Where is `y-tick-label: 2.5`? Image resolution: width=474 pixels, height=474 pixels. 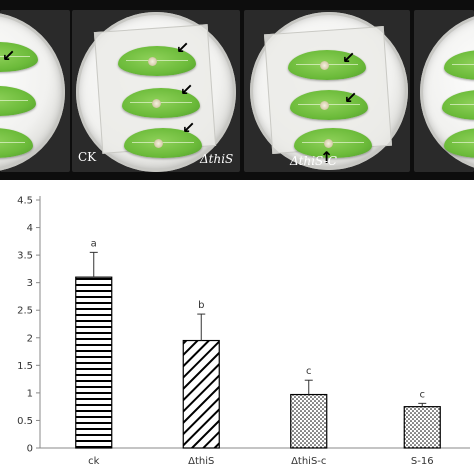
y-tick-label: 2.5 is located at coordinates (25, 311).